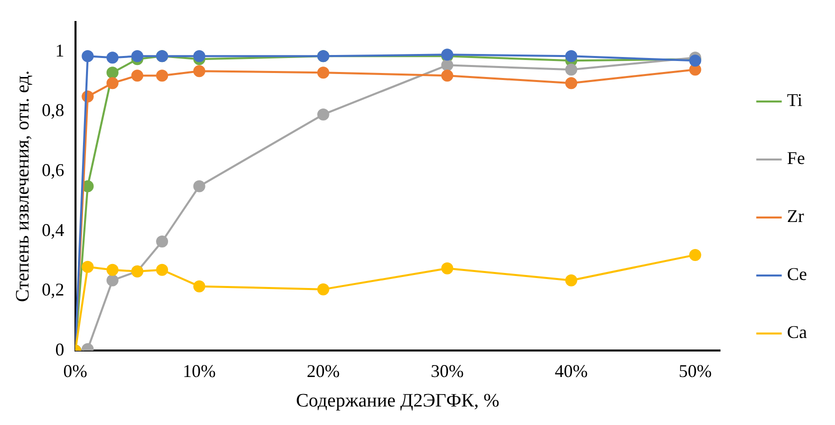  What do you see at coordinates (797, 332) in the screenshot?
I see `legend-label: Ca` at bounding box center [797, 332].